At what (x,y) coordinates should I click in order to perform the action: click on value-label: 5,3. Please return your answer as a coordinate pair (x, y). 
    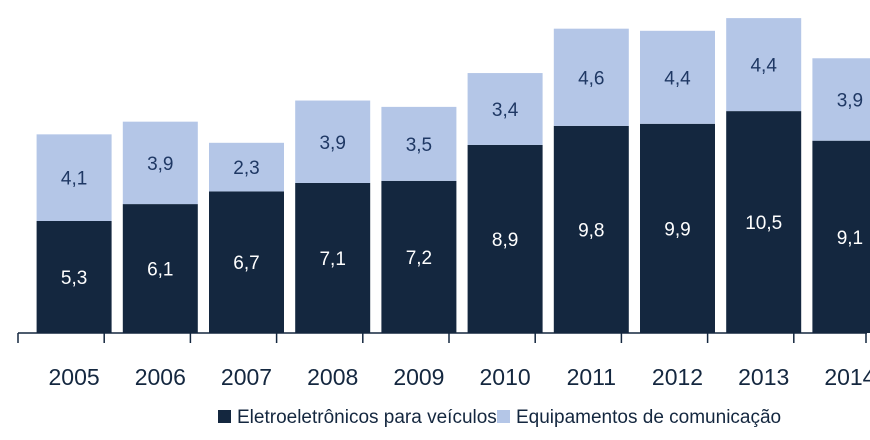
    Looking at the image, I should click on (74, 278).